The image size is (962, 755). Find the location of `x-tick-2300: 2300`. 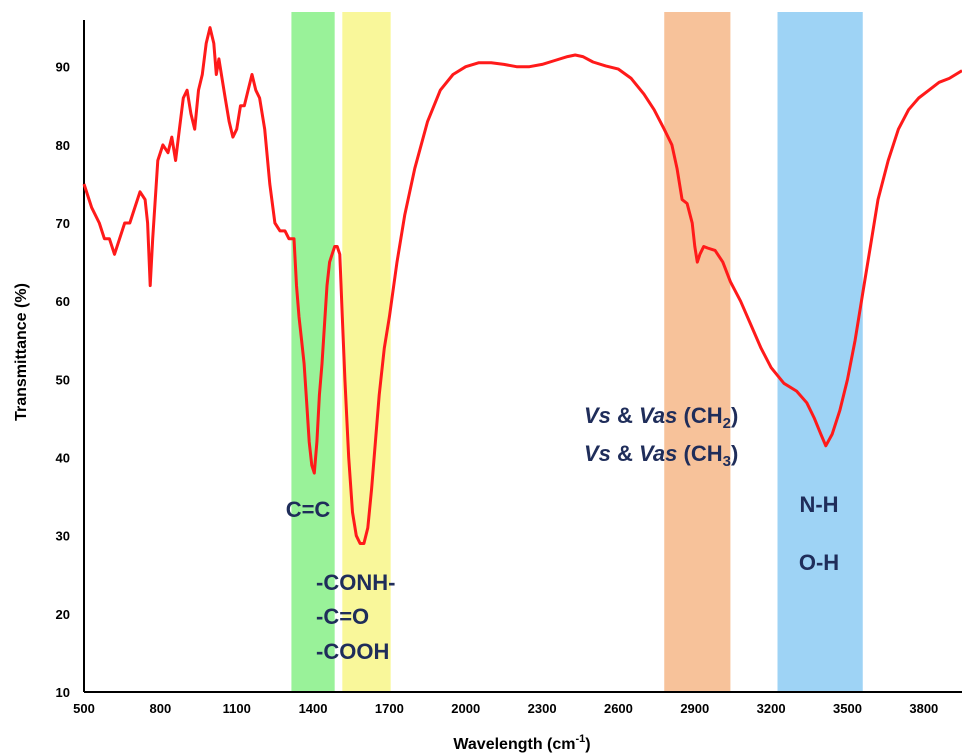

x-tick-2300: 2300 is located at coordinates (542, 708).